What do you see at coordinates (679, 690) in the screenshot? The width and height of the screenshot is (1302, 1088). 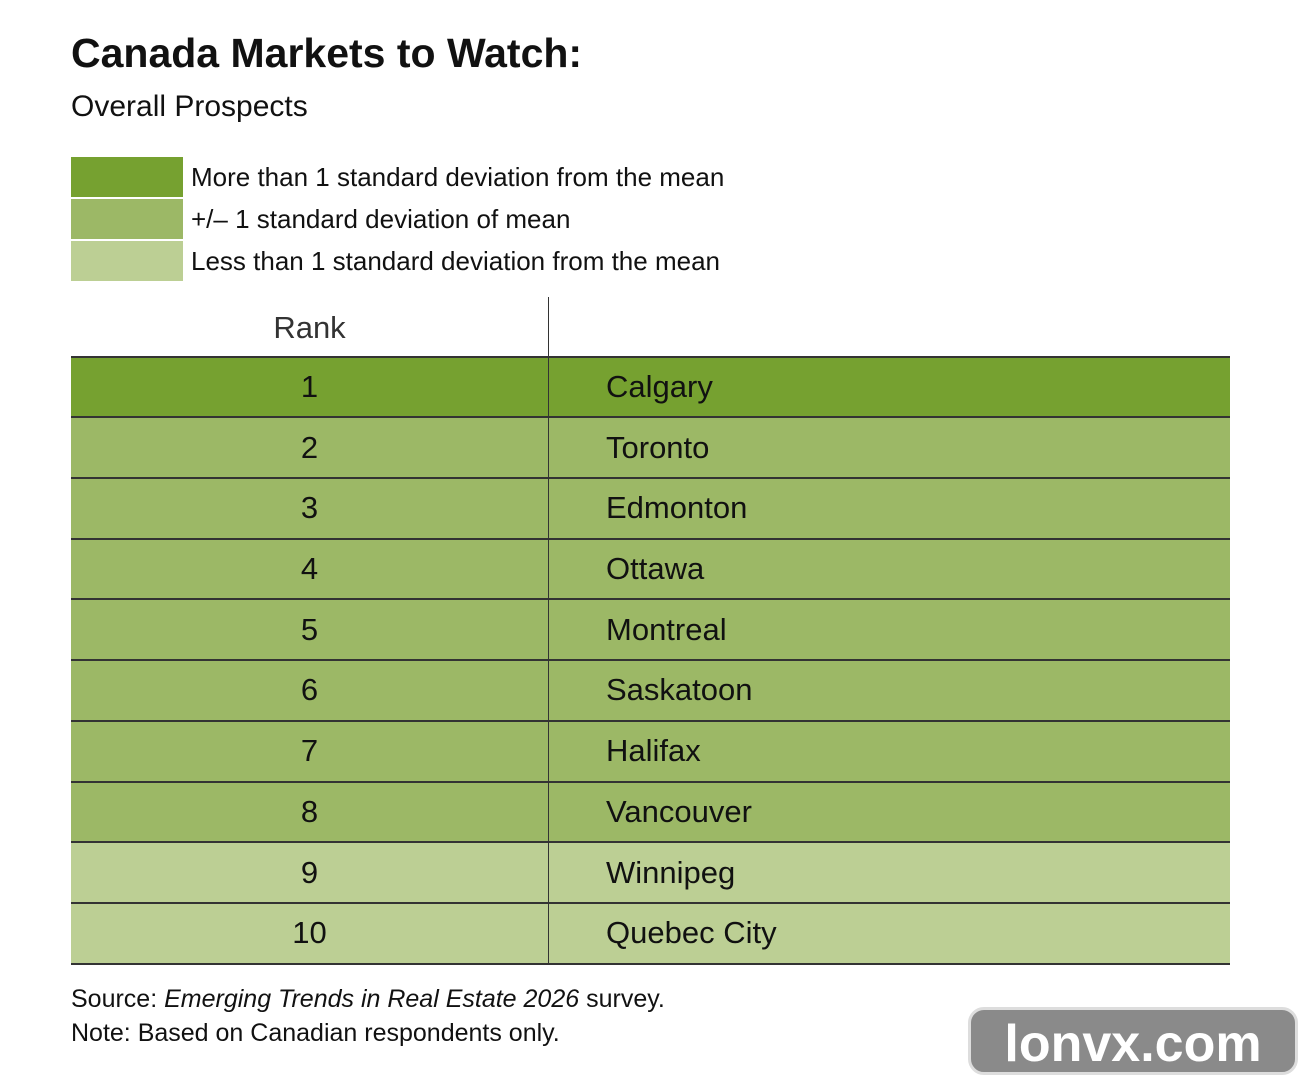 I see `market-cell: Saskatoon` at bounding box center [679, 690].